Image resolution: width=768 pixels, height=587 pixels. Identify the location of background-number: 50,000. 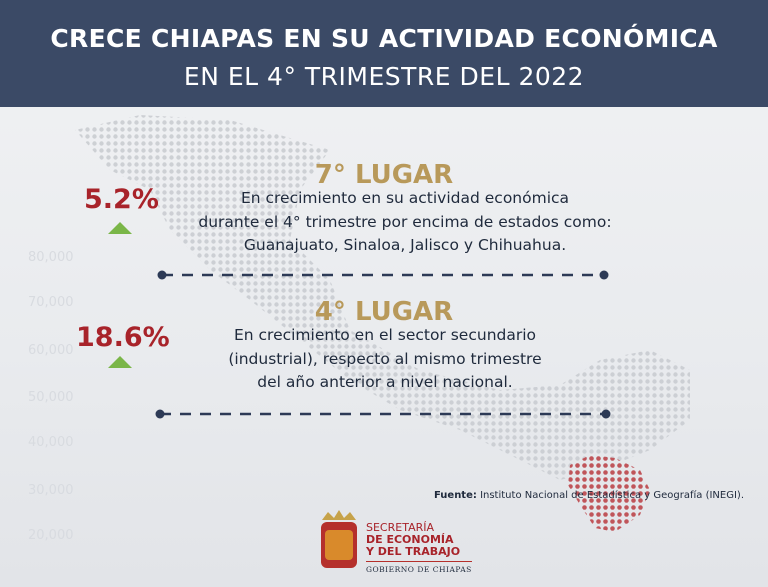
(51, 397).